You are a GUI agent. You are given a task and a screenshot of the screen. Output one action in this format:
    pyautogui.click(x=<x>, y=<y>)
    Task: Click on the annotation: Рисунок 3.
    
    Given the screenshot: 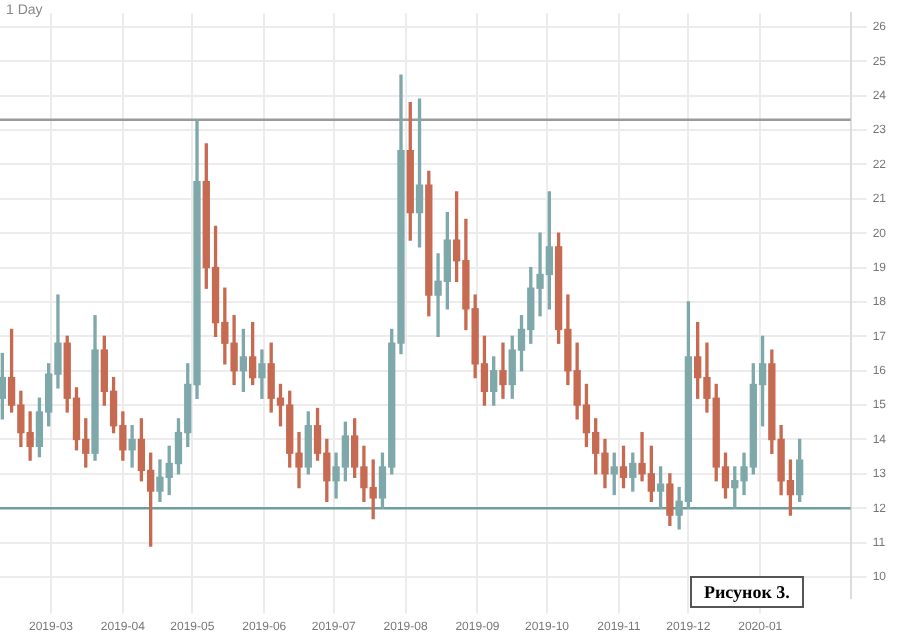 What is the action you would take?
    pyautogui.click(x=747, y=592)
    